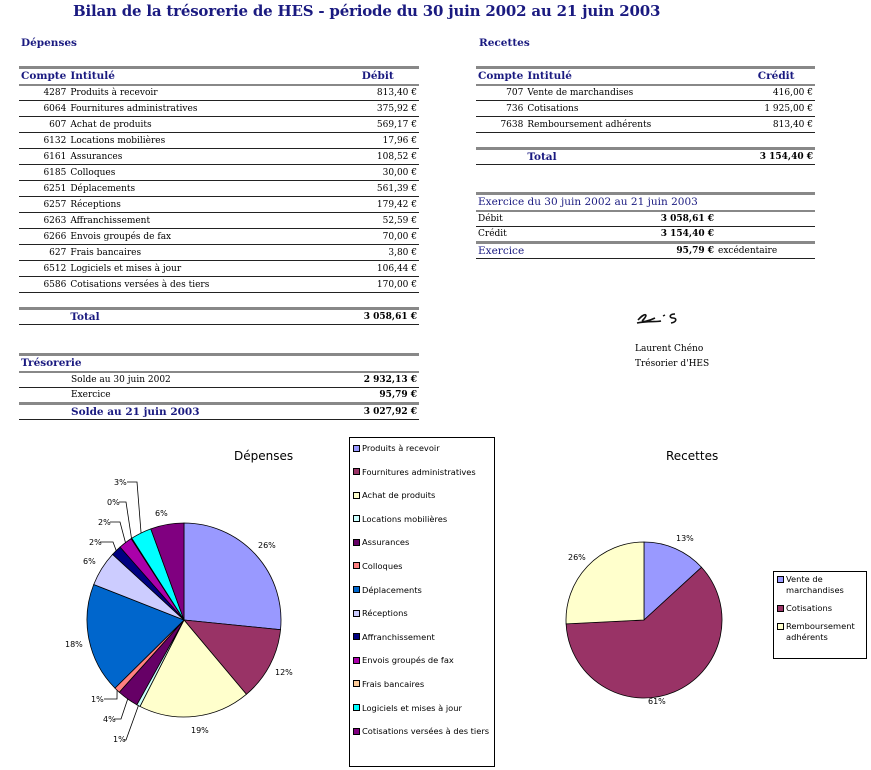 The image size is (871, 770). I want to click on table-row: 6257 Réceptions 179,42 €, so click(219, 204).